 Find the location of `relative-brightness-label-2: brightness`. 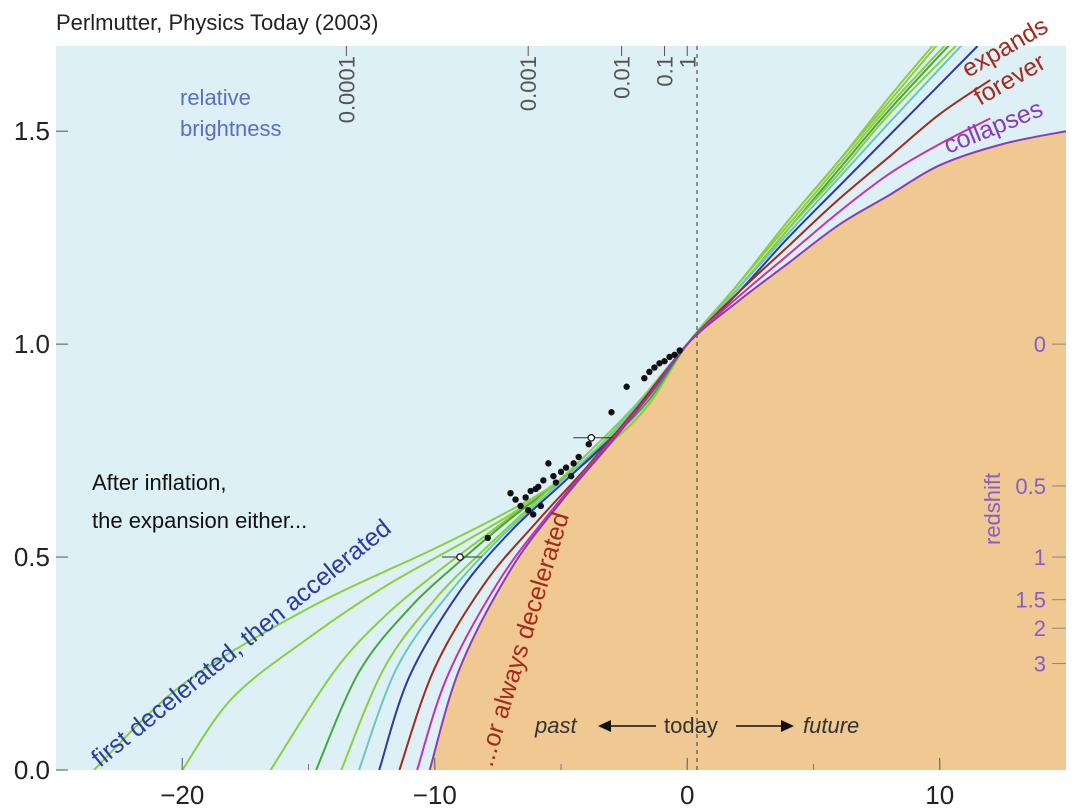

relative-brightness-label-2: brightness is located at coordinates (231, 128).